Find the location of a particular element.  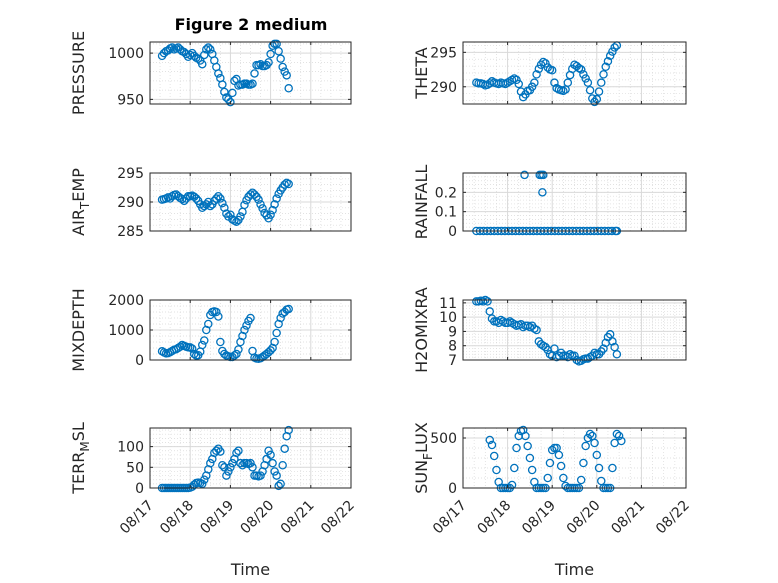

x-tick-label: 08/19 is located at coordinates (217, 518).